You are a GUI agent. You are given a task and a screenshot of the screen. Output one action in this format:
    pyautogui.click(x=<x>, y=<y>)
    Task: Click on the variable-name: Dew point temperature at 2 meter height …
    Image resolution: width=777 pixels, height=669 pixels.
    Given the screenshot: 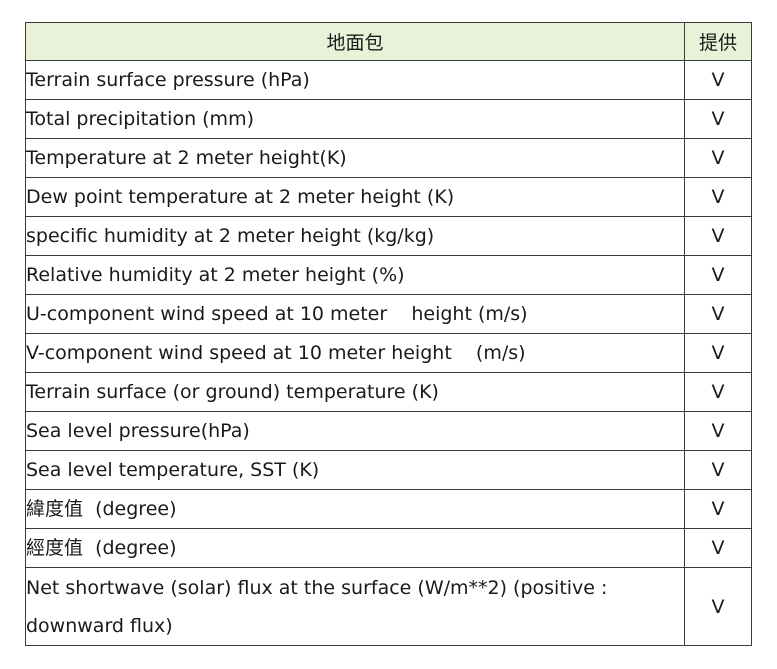 What is the action you would take?
    pyautogui.click(x=355, y=197)
    